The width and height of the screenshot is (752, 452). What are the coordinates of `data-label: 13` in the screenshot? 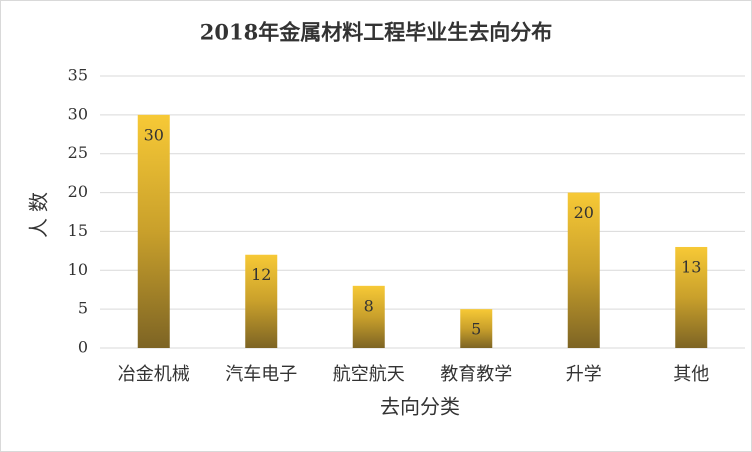 It's located at (691, 266).